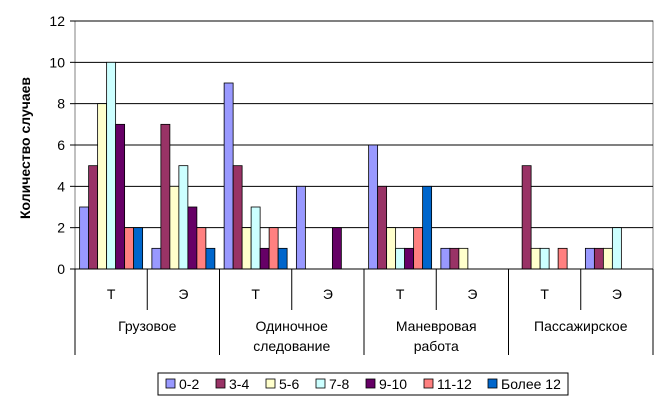 The image size is (660, 400). What do you see at coordinates (427, 227) in the screenshot?
I see `bar-Более-12-4` at bounding box center [427, 227].